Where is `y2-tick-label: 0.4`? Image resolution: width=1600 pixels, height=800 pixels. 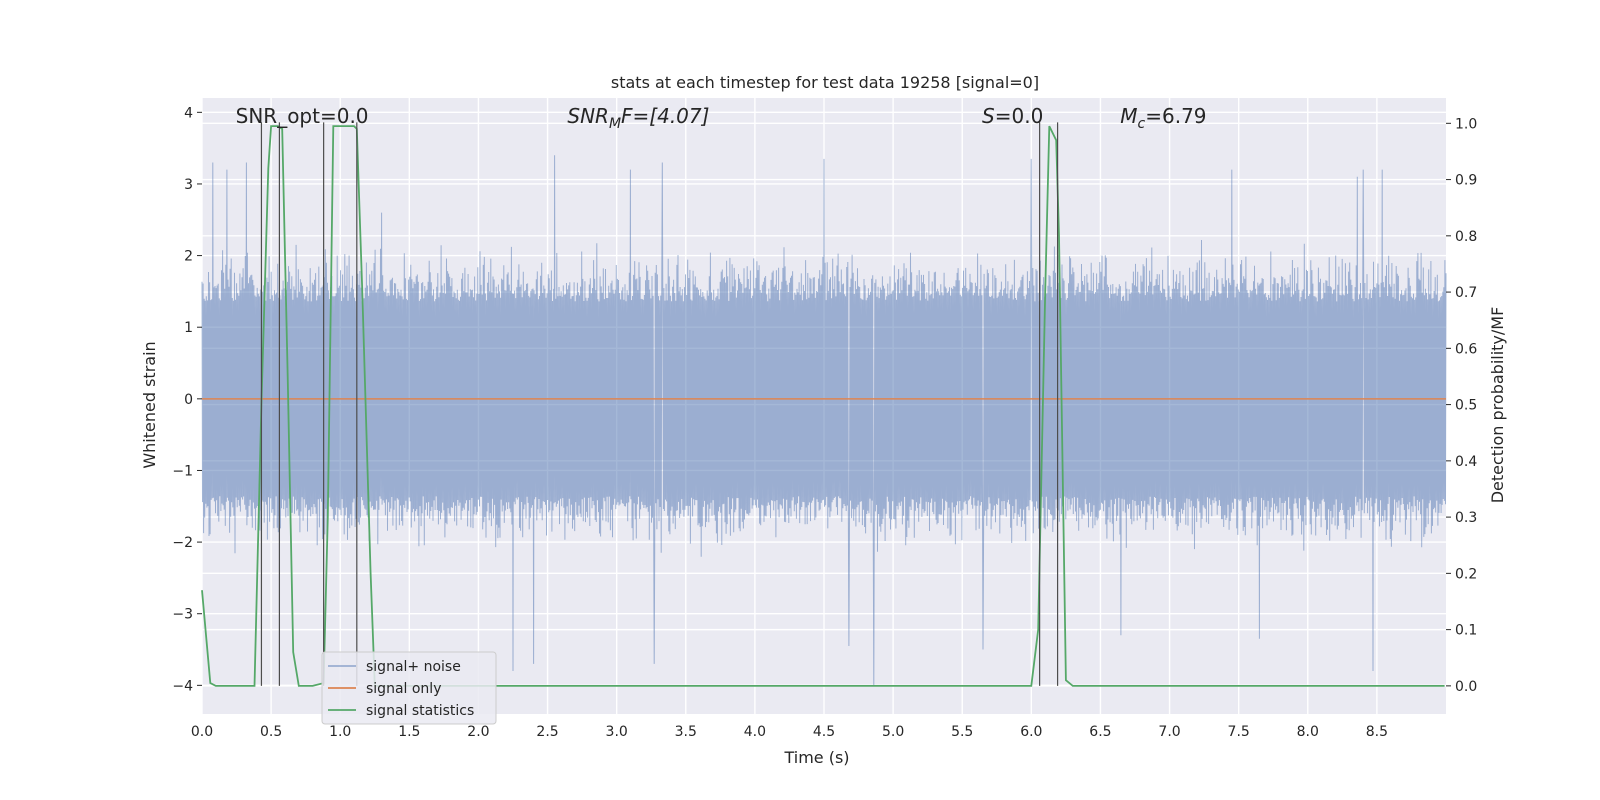 y2-tick-label: 0.4 is located at coordinates (1466, 462).